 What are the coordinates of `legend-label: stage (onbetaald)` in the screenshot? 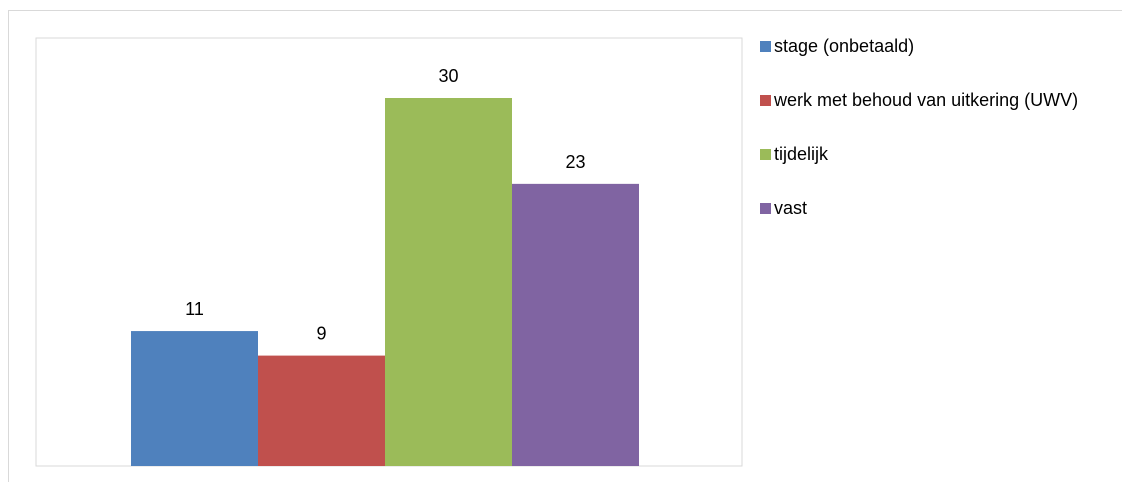 It's located at (844, 46).